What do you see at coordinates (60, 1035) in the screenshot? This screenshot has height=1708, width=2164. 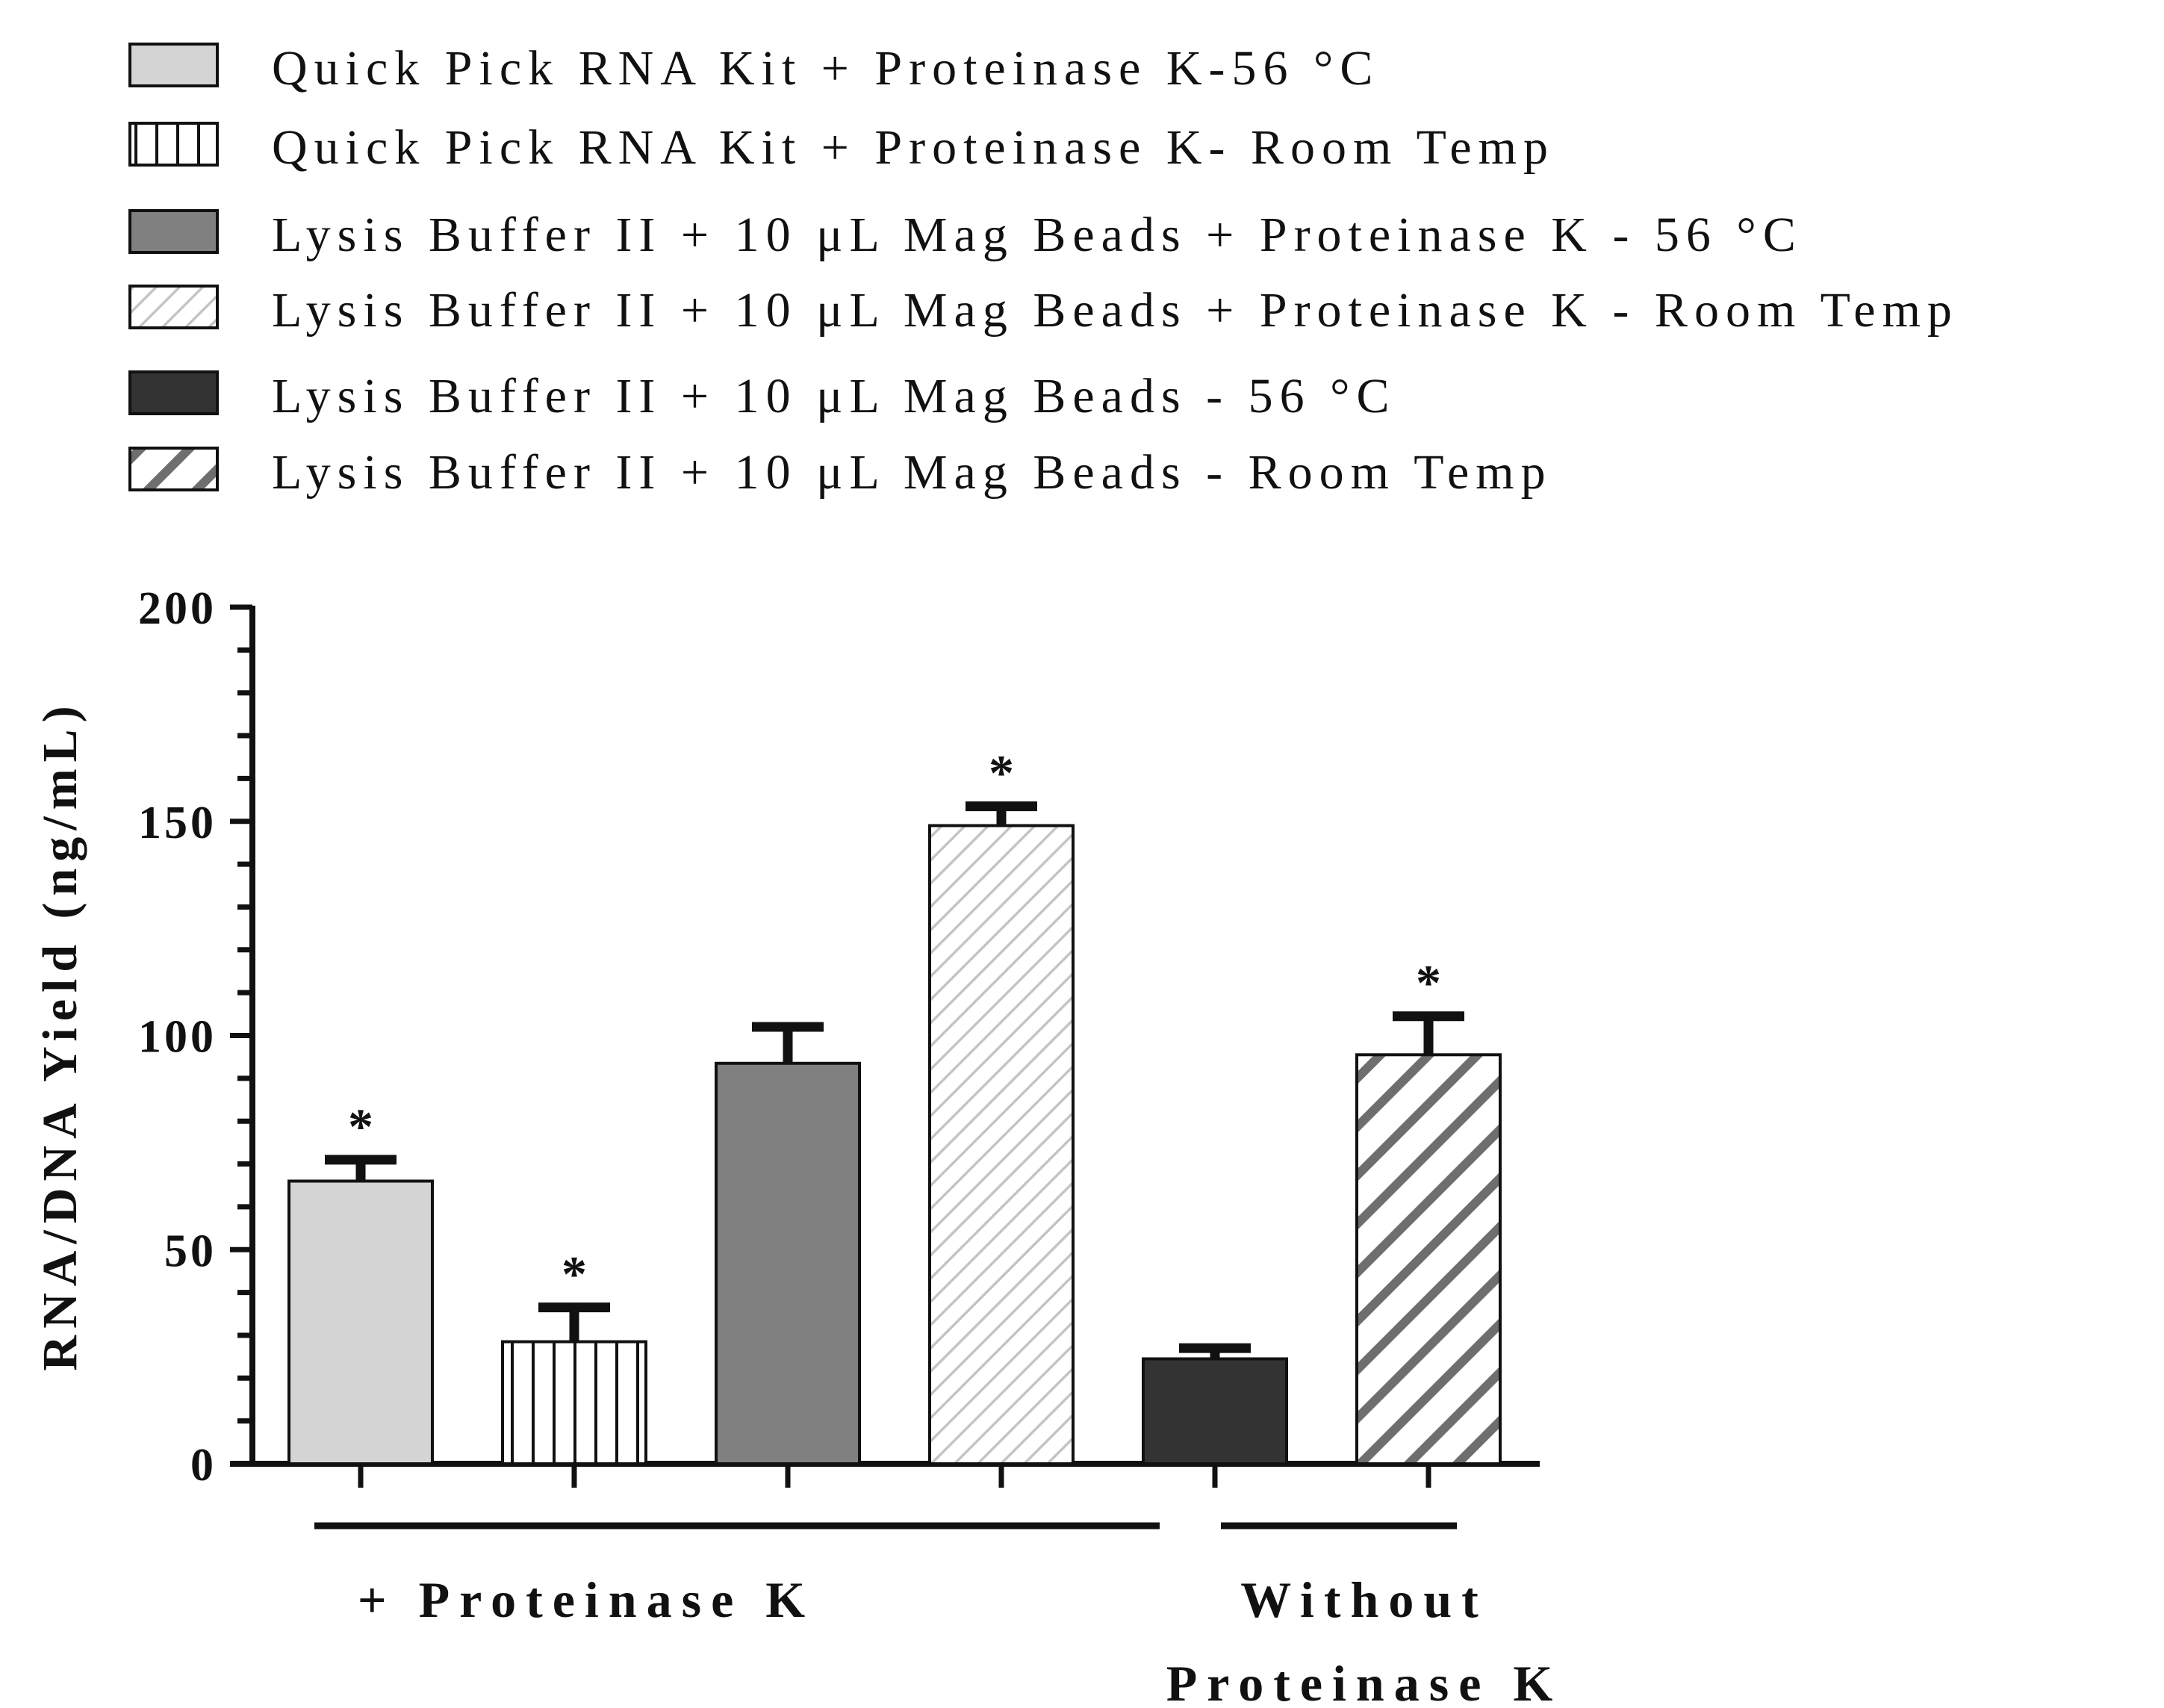 I see `y-axis-title: RNA/DNA Yield (ng/mL)` at bounding box center [60, 1035].